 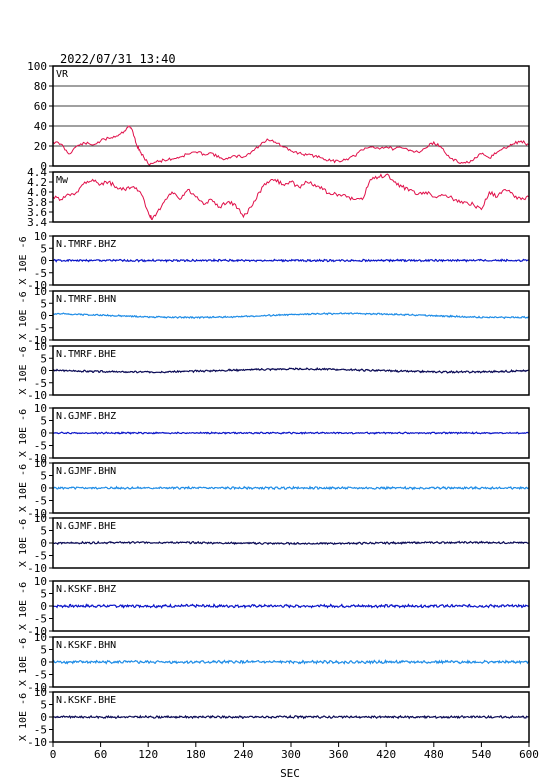 I want to click on panel-label: N.TMRF.BHZ, so click(x=86, y=244).